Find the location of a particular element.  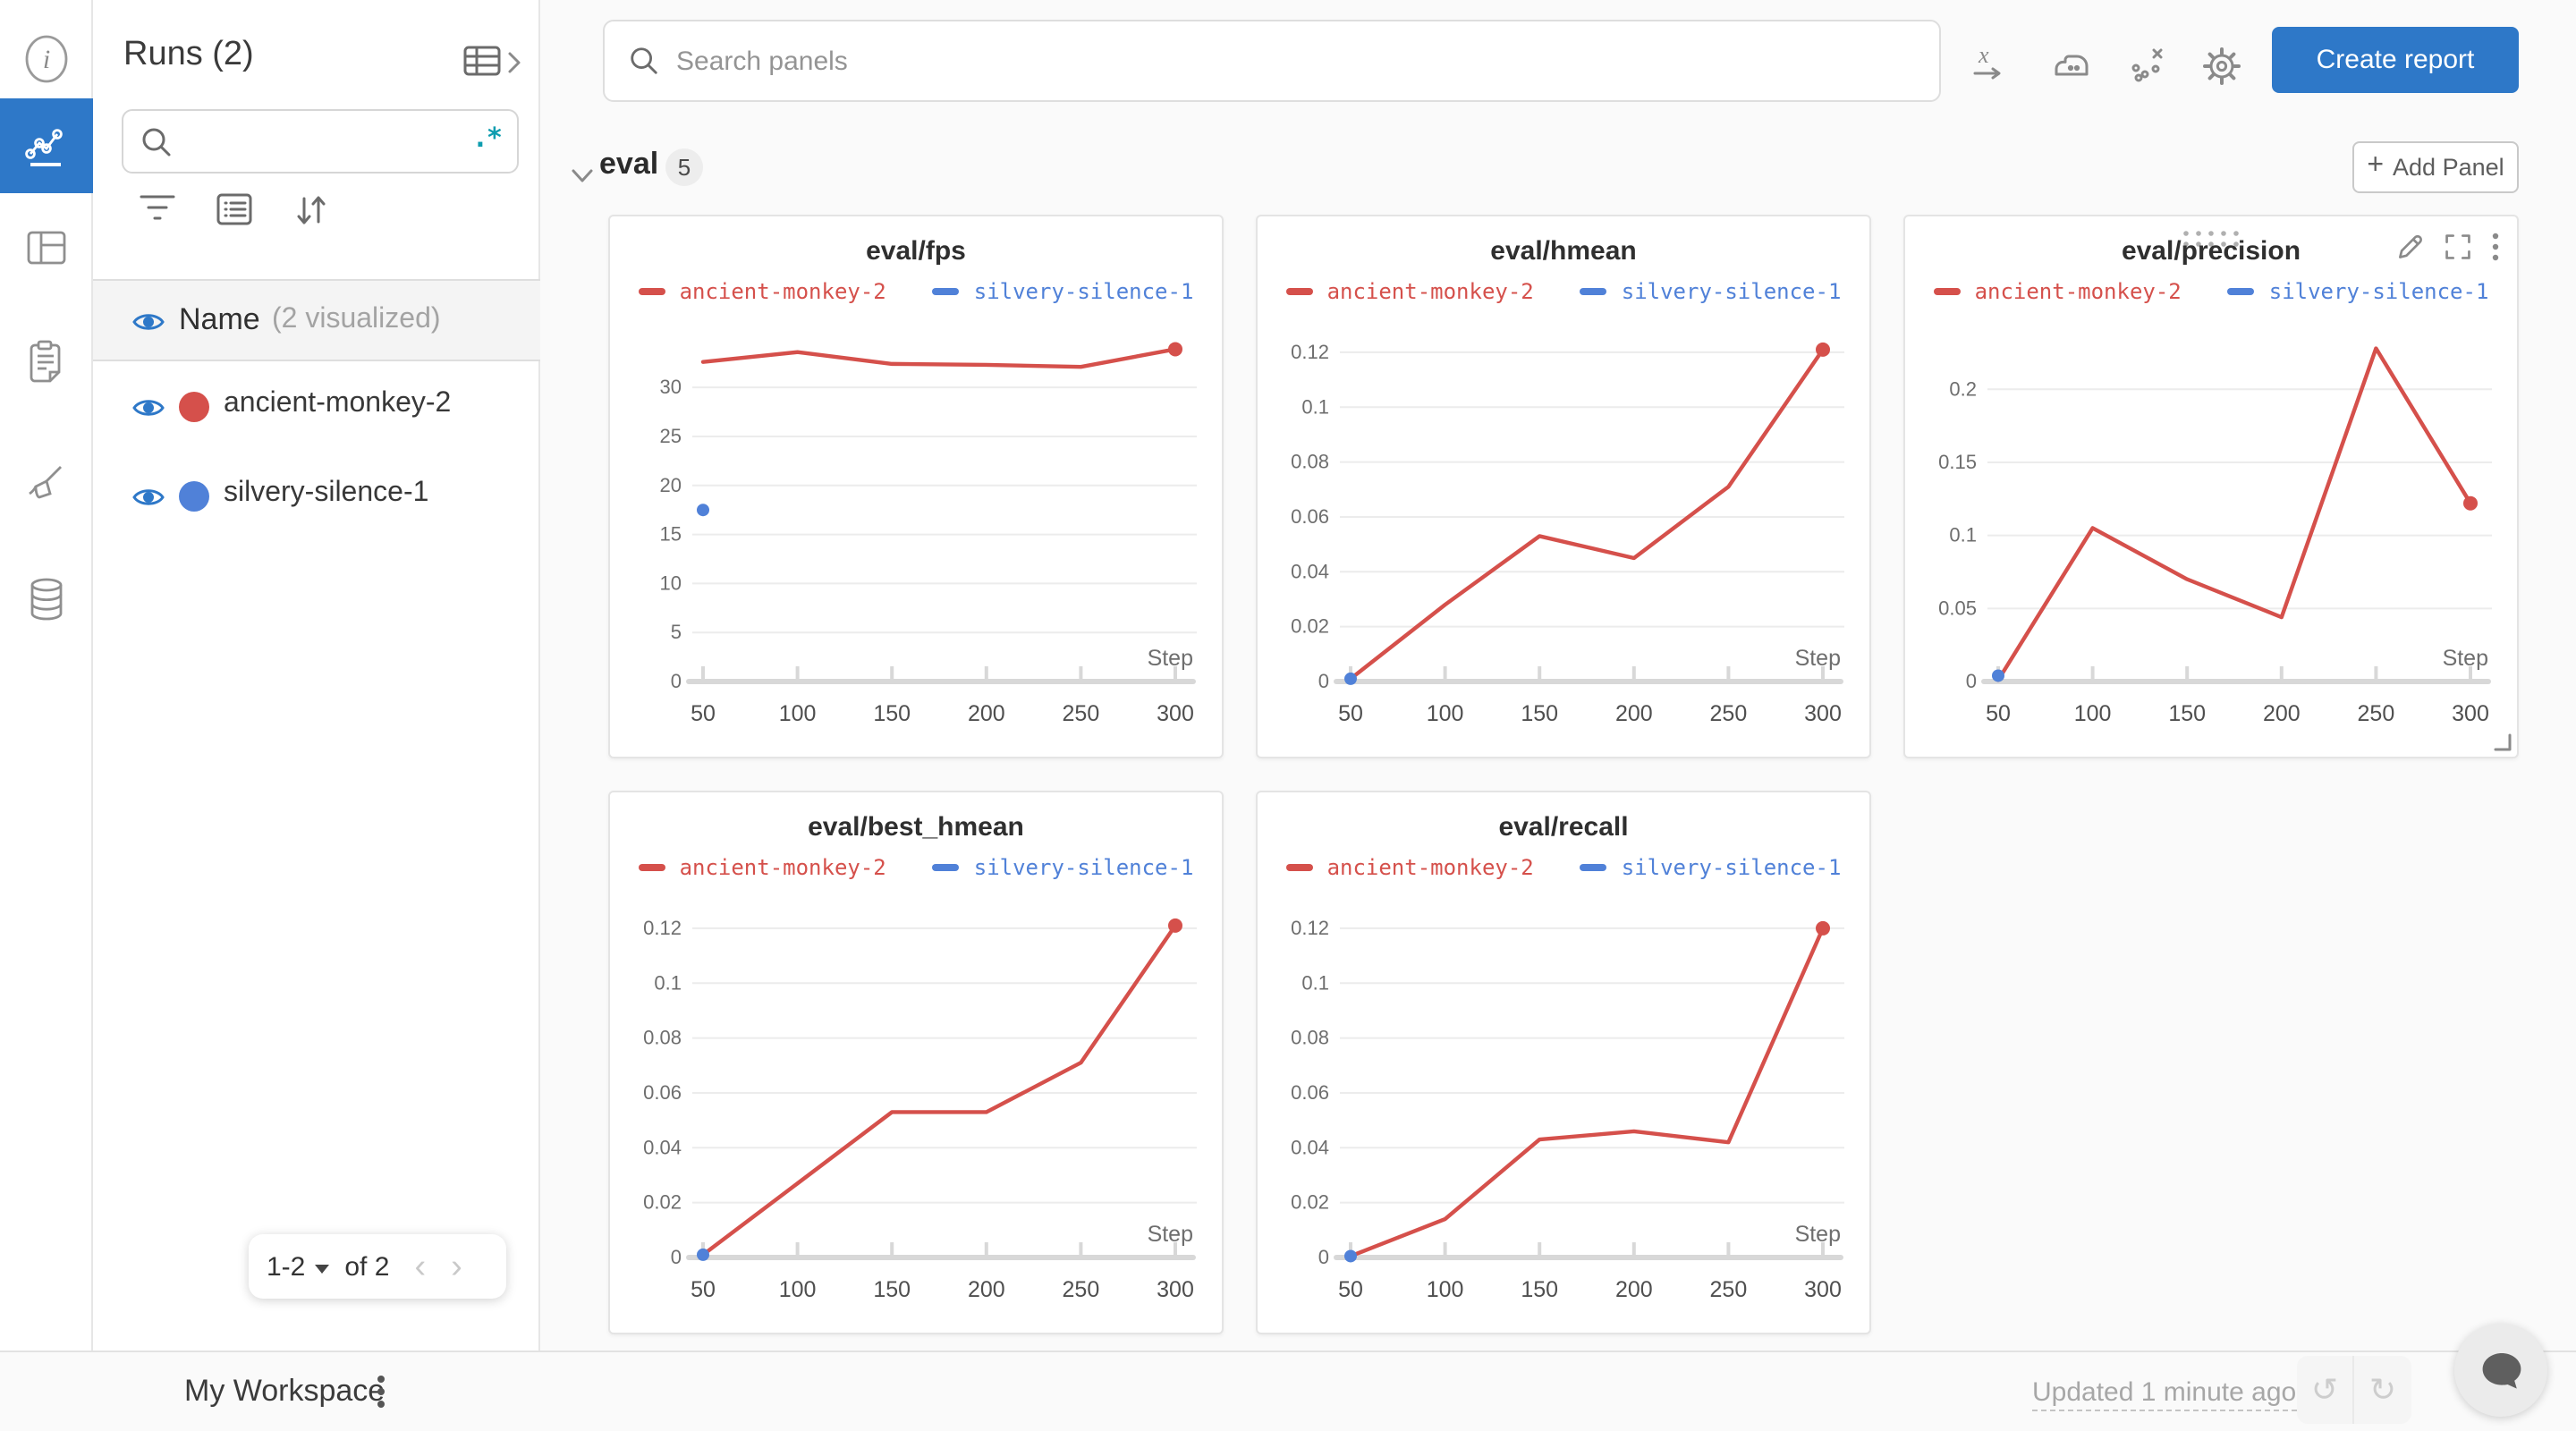

panel-search-box is located at coordinates (1272, 61).